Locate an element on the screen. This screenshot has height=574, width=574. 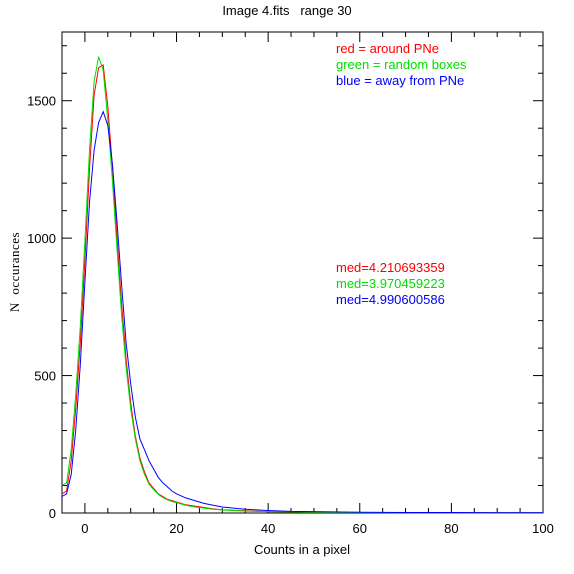
legend-entry: blue = away from PNe is located at coordinates (400, 80).